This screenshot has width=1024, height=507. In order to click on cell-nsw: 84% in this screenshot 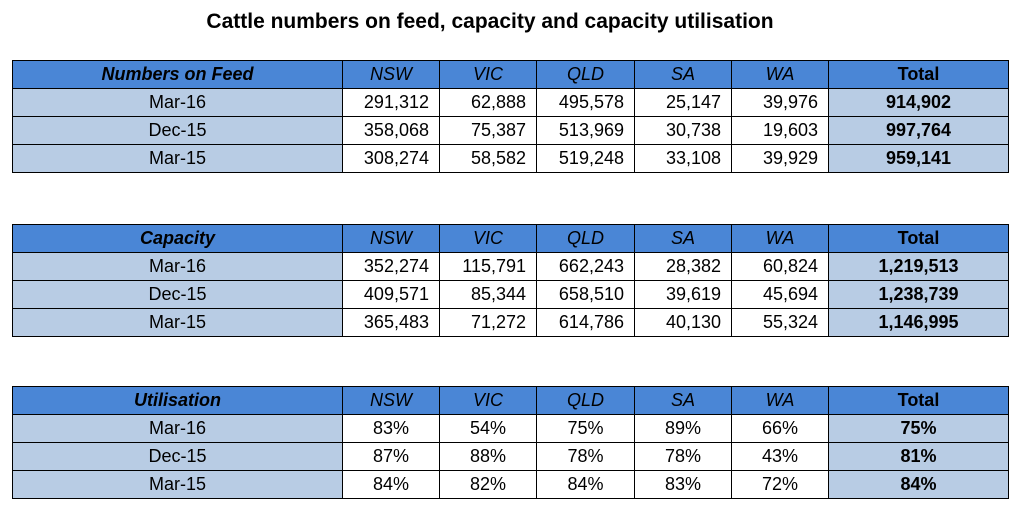, I will do `click(391, 484)`.